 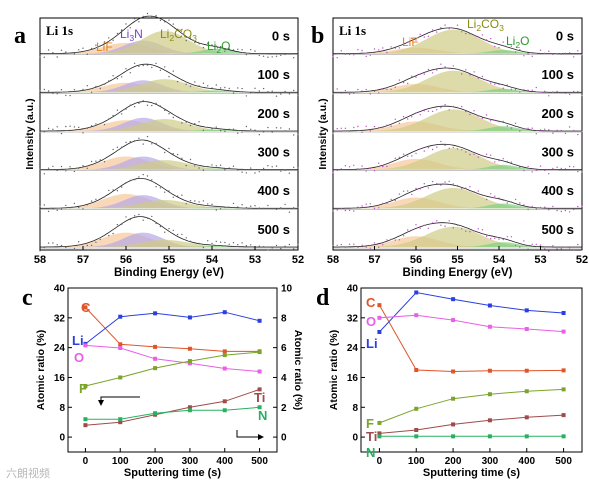 What do you see at coordinates (255, 260) in the screenshot?
I see `x-tick-label: 53` at bounding box center [255, 260].